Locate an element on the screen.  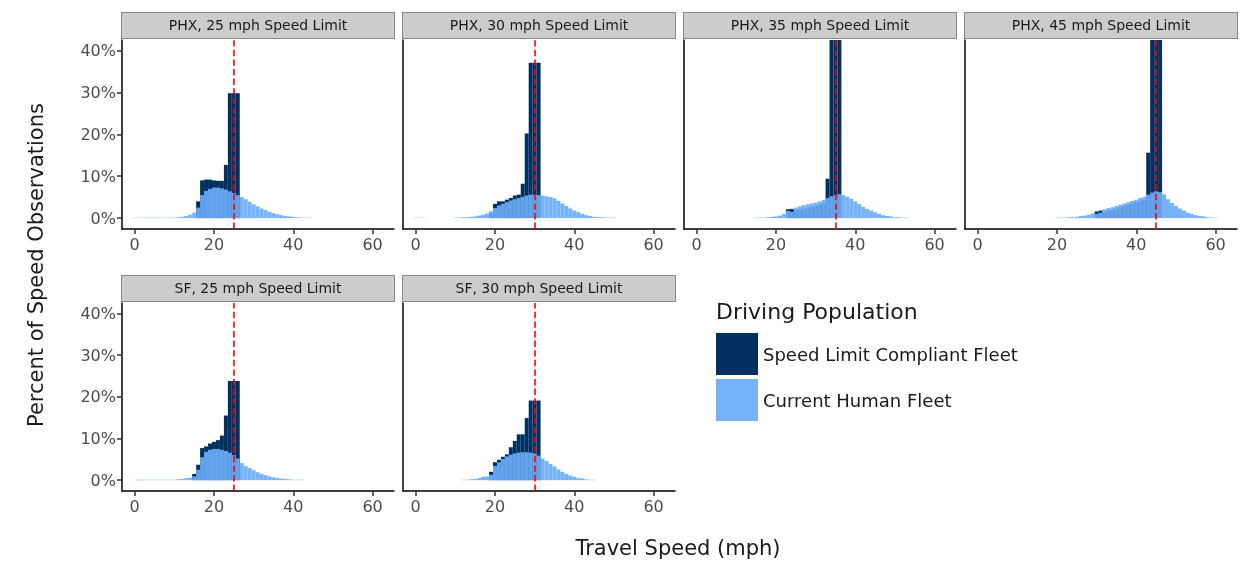
x-axis-title: Travel Speed (mph) is located at coordinates (678, 548).